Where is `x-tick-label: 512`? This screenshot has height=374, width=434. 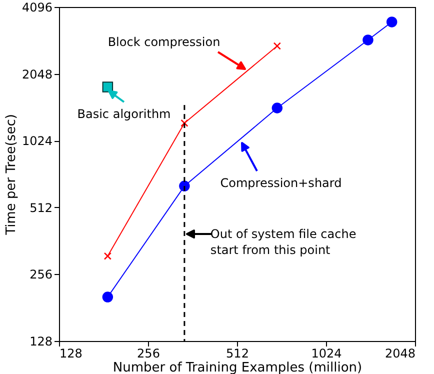
x-tick-label: 512 is located at coordinates (237, 353).